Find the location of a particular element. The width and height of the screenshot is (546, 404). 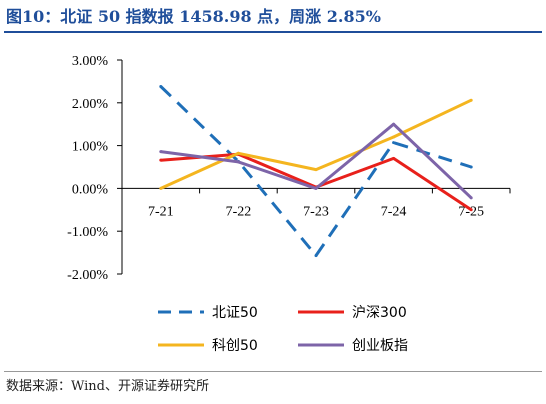

legend-label: 创业板指 is located at coordinates (380, 346).